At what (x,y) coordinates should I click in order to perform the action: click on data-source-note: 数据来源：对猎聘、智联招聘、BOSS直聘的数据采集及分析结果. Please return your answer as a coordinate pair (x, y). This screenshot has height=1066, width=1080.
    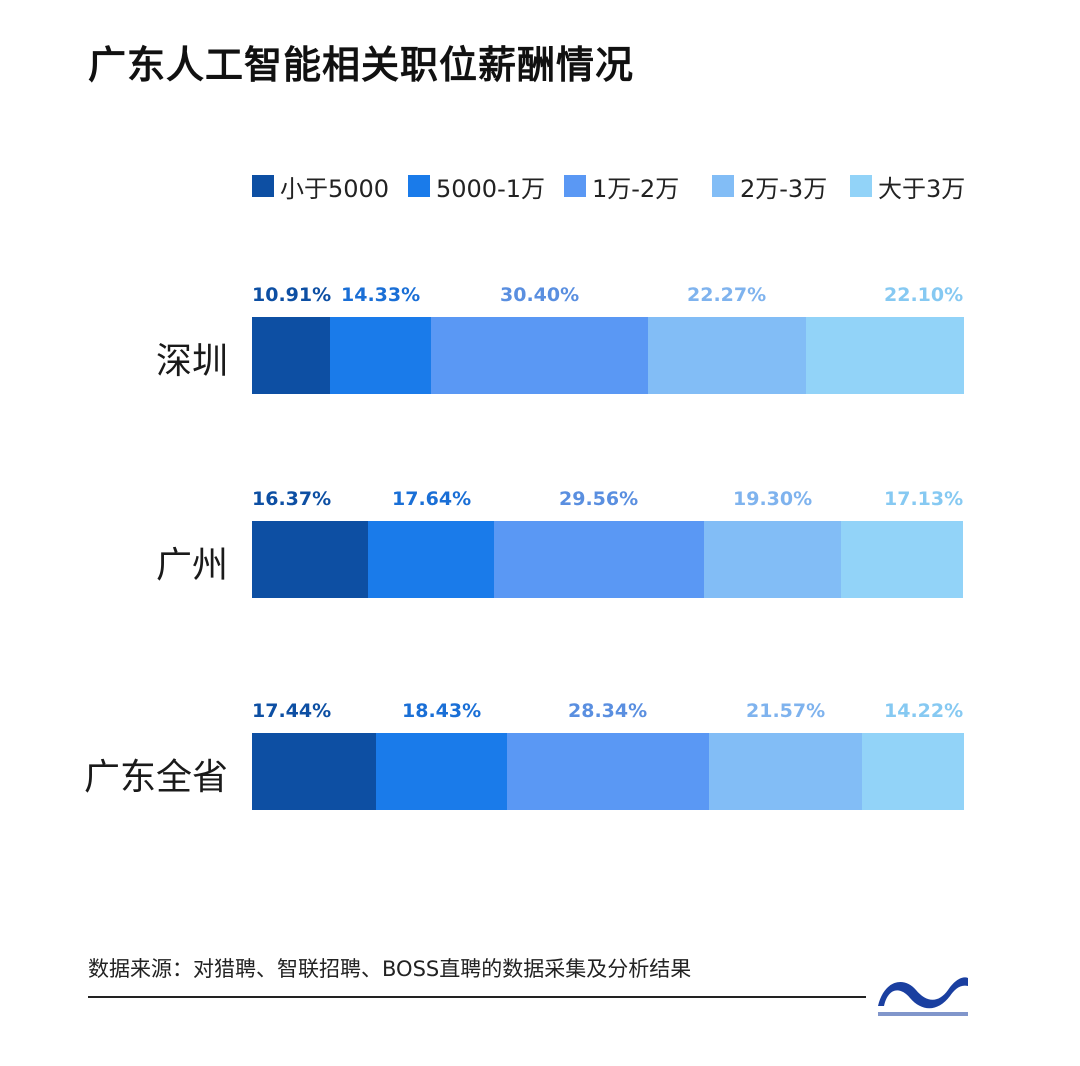
    Looking at the image, I should click on (390, 969).